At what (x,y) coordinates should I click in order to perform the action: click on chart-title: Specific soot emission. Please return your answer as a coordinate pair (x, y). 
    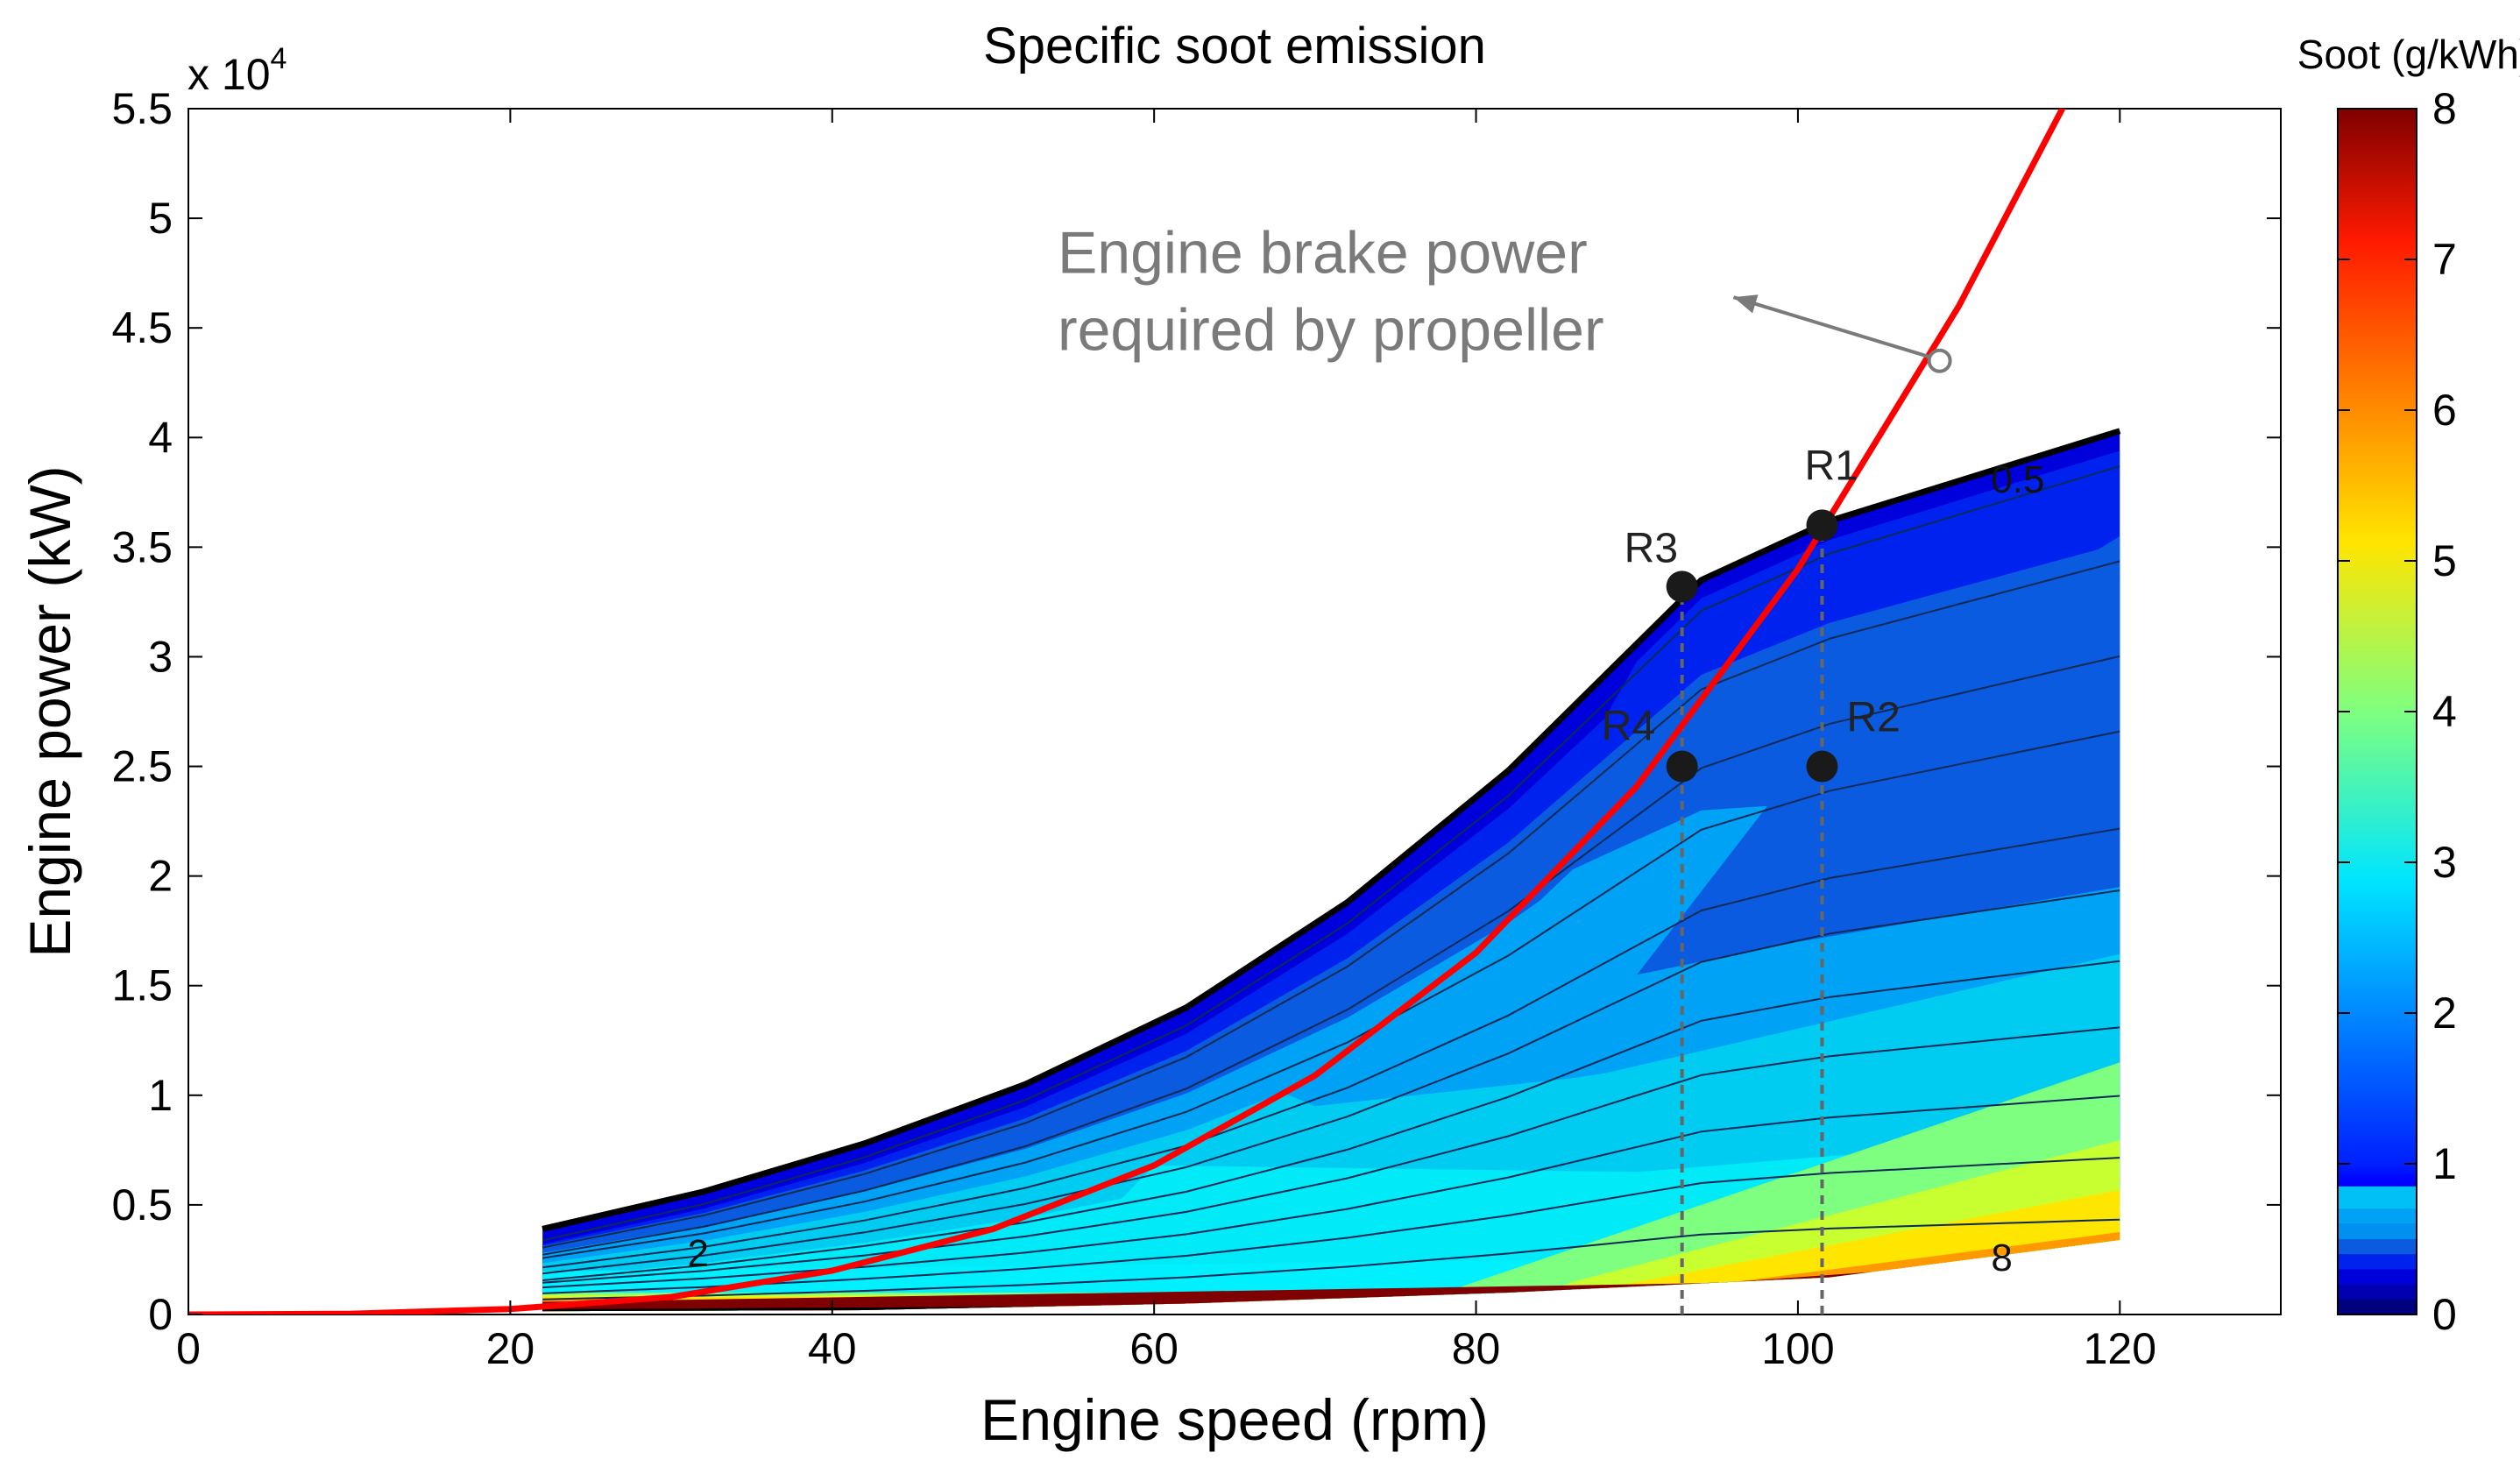
    Looking at the image, I should click on (1234, 46).